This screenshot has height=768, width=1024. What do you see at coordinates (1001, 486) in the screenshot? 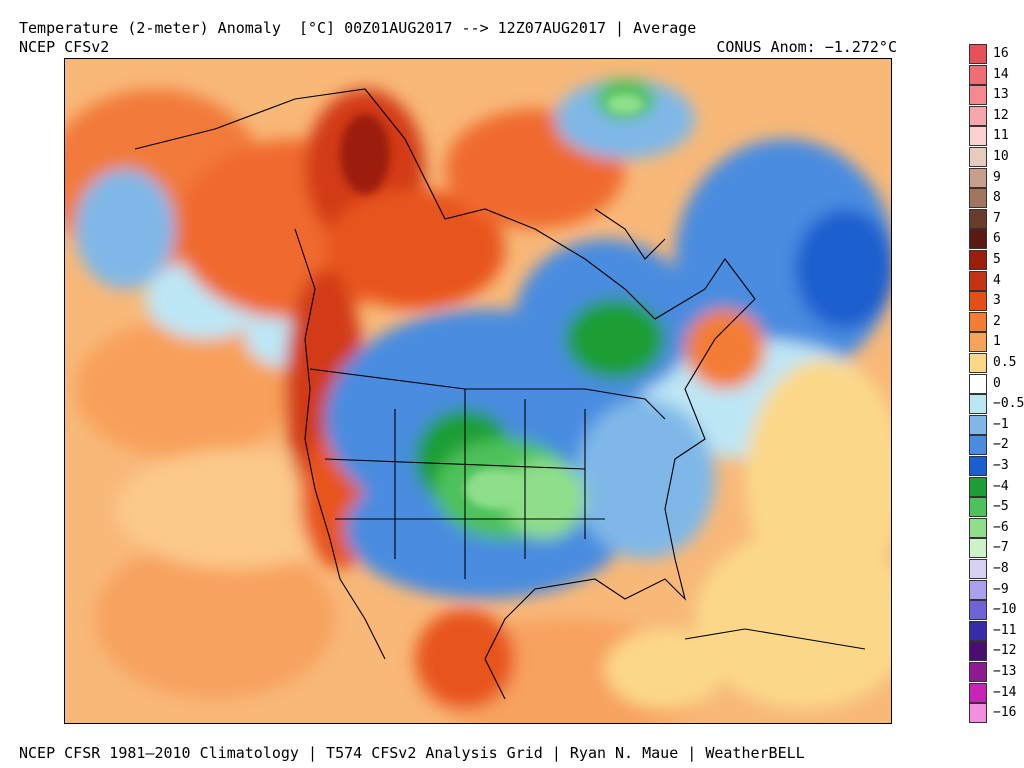
I see `legend-label: −4` at bounding box center [1001, 486].